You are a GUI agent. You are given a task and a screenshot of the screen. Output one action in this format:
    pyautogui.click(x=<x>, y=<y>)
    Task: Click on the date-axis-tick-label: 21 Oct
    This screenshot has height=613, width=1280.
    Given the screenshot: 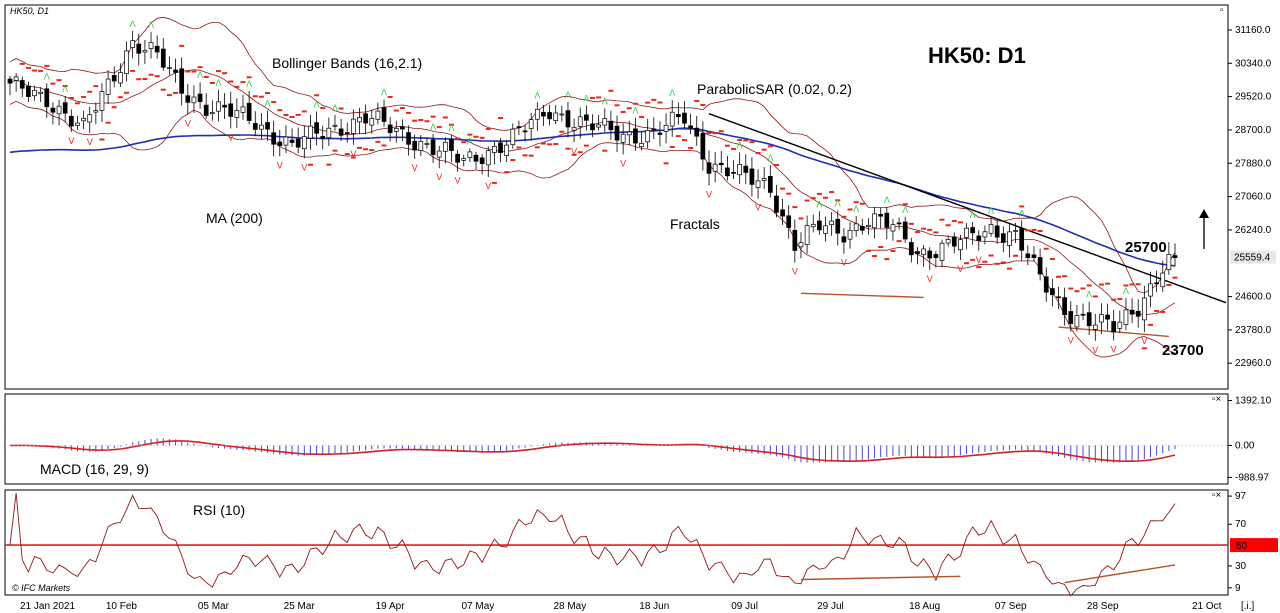 What is the action you would take?
    pyautogui.click(x=1207, y=606)
    